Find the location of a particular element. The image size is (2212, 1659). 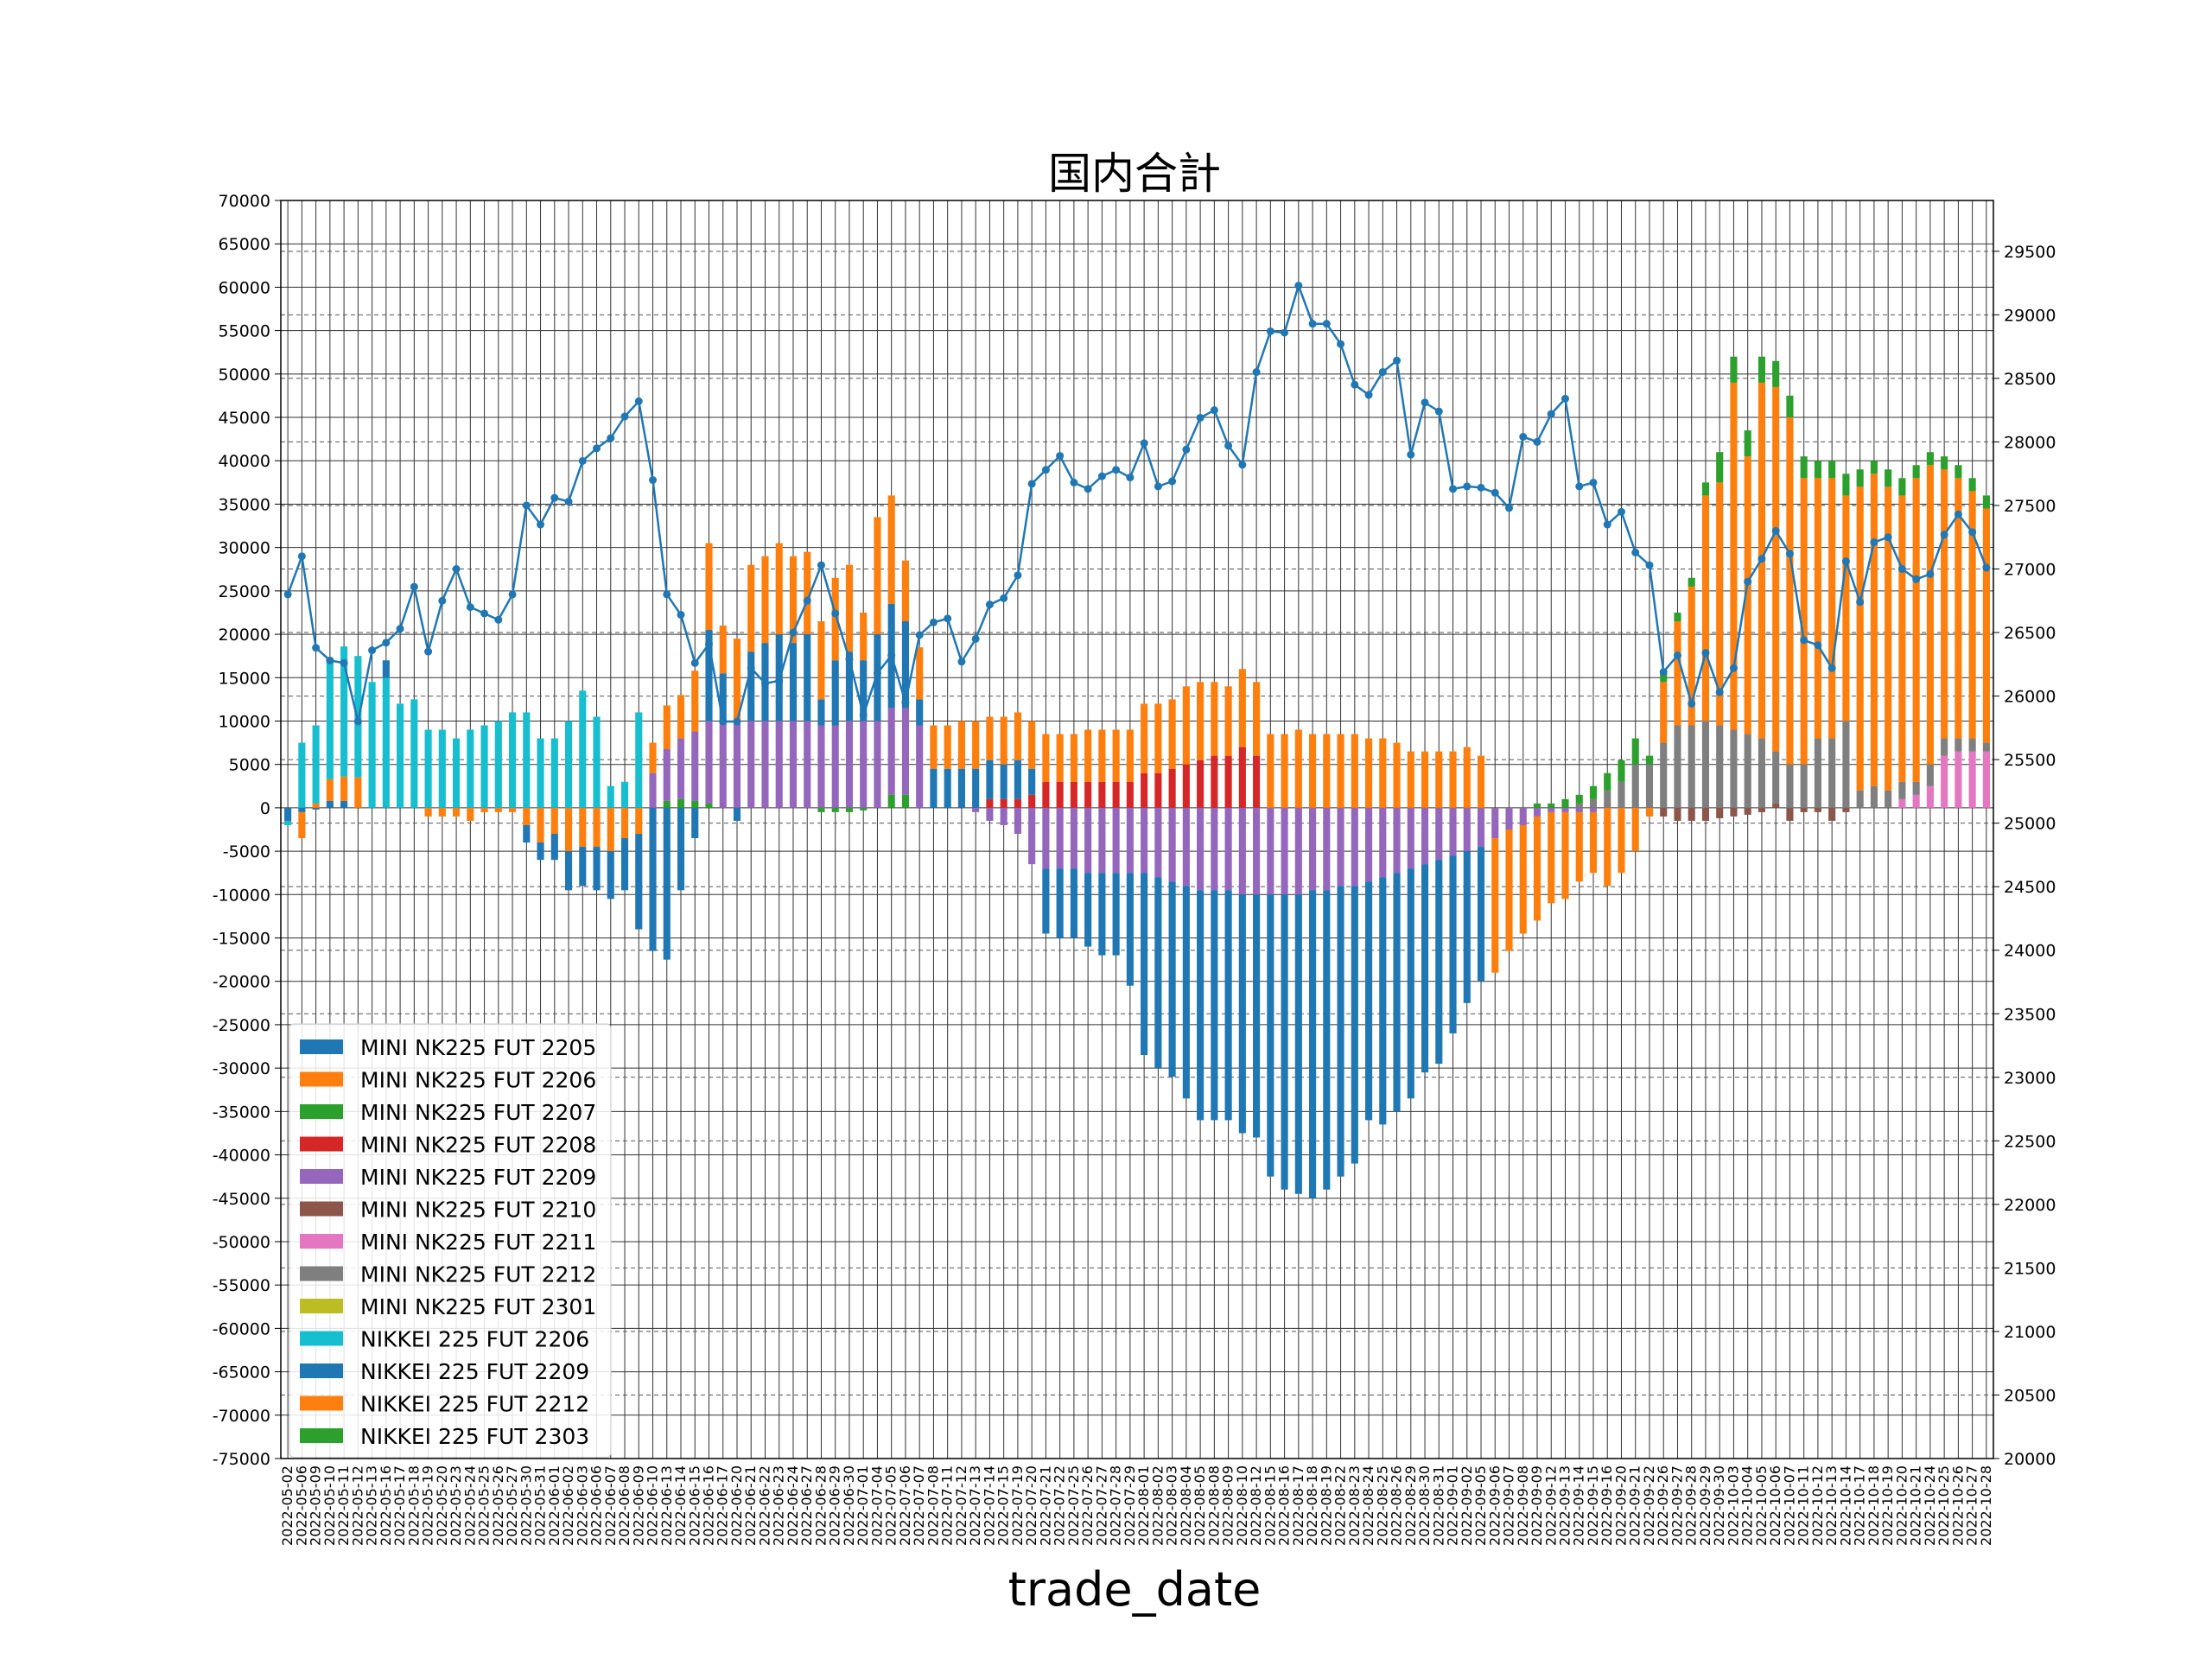

x-tick-label: 2022-08-12 is located at coordinates (1256, 1505).